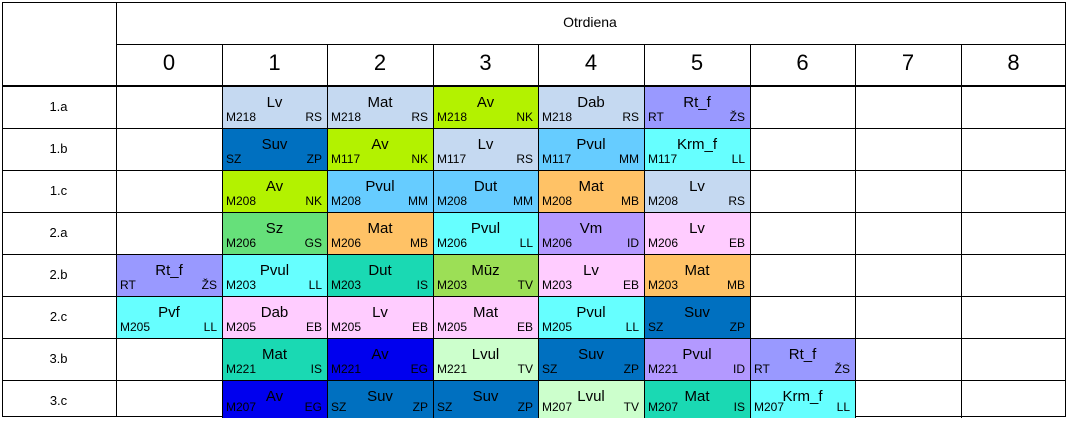 Image resolution: width=1069 pixels, height=421 pixels. What do you see at coordinates (842, 369) in the screenshot?
I see `lesson-teacher: ŽS` at bounding box center [842, 369].